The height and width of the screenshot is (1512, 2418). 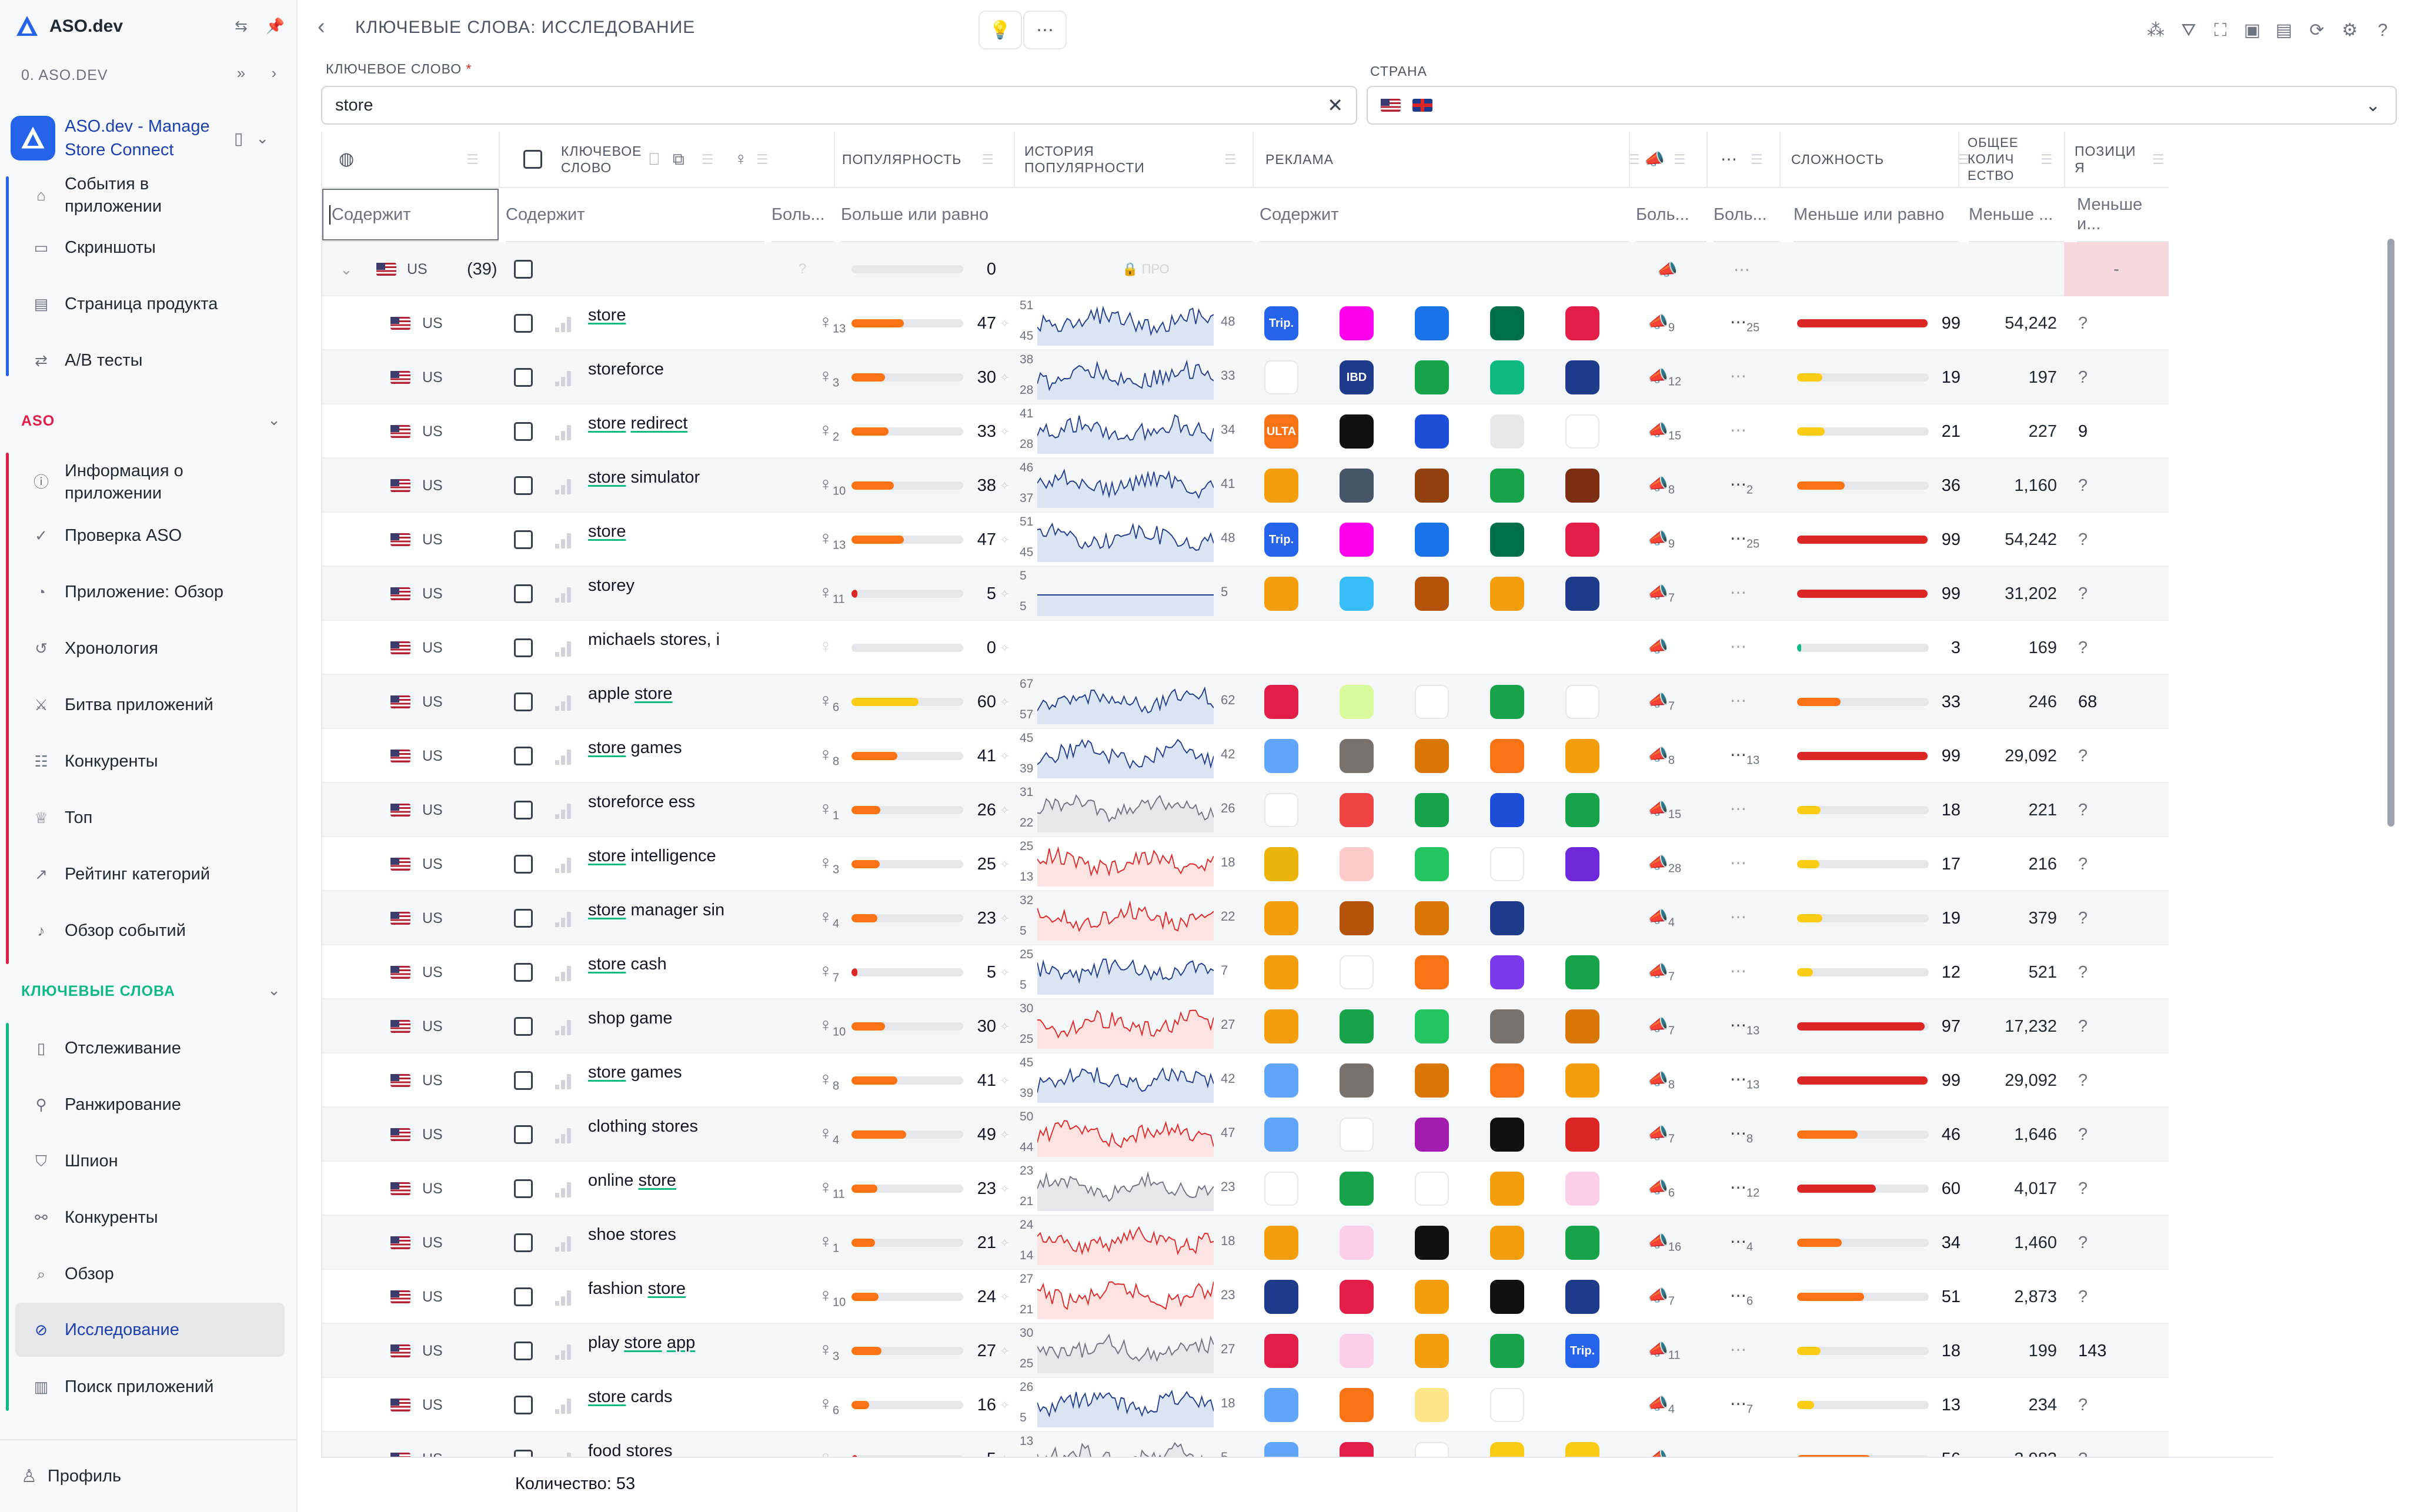 What do you see at coordinates (832, 1026) in the screenshot?
I see `bulb-icon: ♀10` at bounding box center [832, 1026].